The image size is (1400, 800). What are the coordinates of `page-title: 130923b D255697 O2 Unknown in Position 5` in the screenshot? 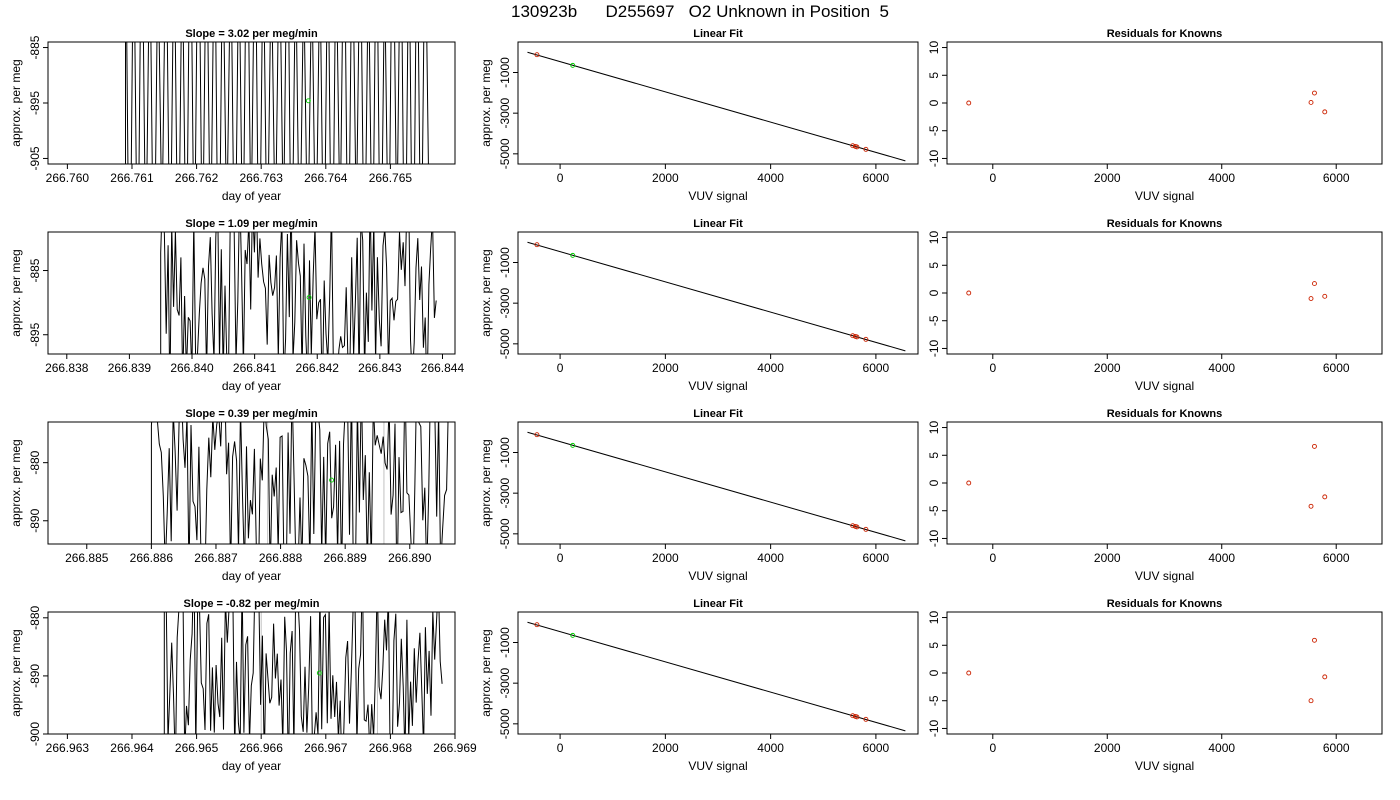 It's located at (700, 11).